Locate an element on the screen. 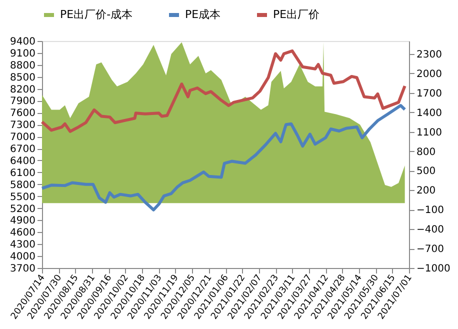 The height and width of the screenshot is (329, 458). y-tick-label: 8200 is located at coordinates (23, 90).